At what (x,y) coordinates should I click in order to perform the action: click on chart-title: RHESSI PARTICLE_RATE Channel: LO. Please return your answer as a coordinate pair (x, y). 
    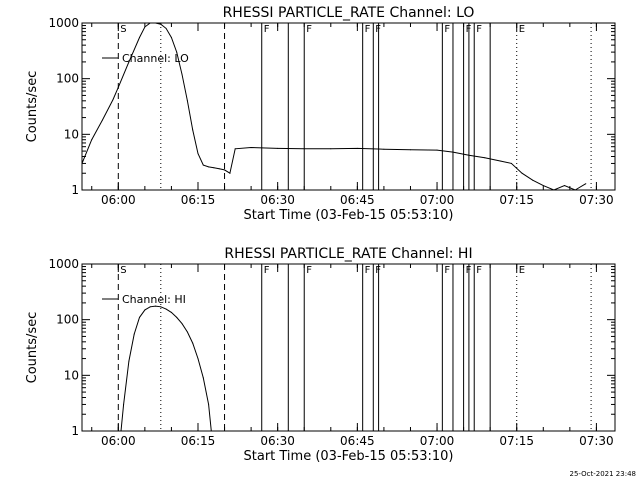
    Looking at the image, I should click on (349, 13).